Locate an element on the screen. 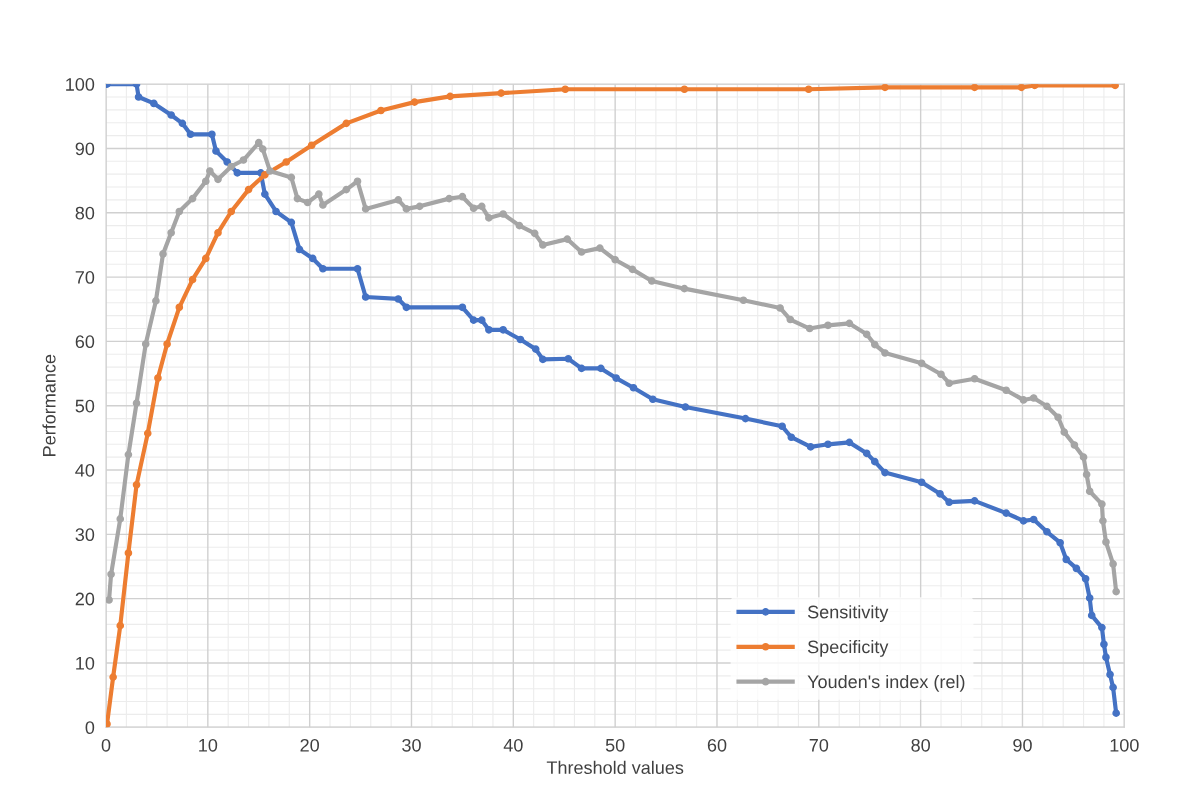 This screenshot has width=1191, height=809. x-axis-title: Threshold values is located at coordinates (615, 767).